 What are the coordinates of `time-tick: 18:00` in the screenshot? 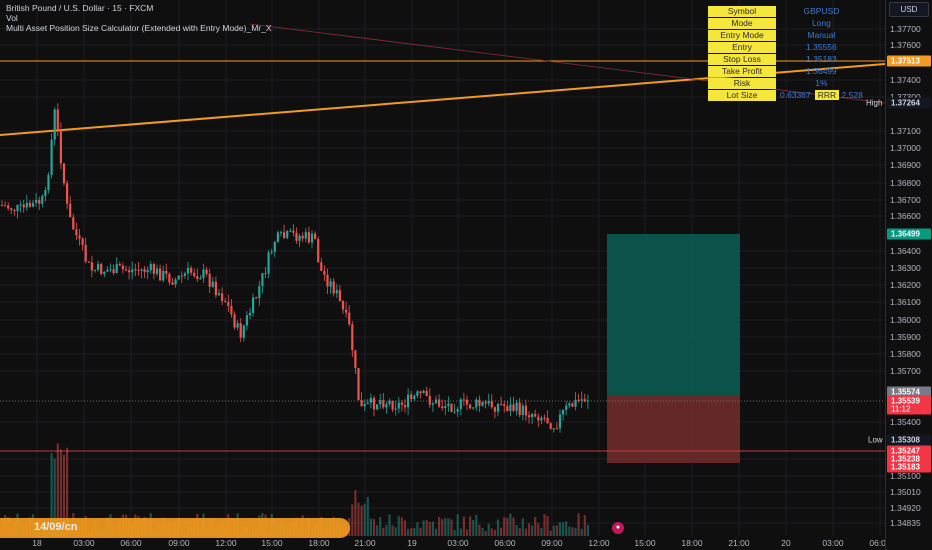 It's located at (319, 543).